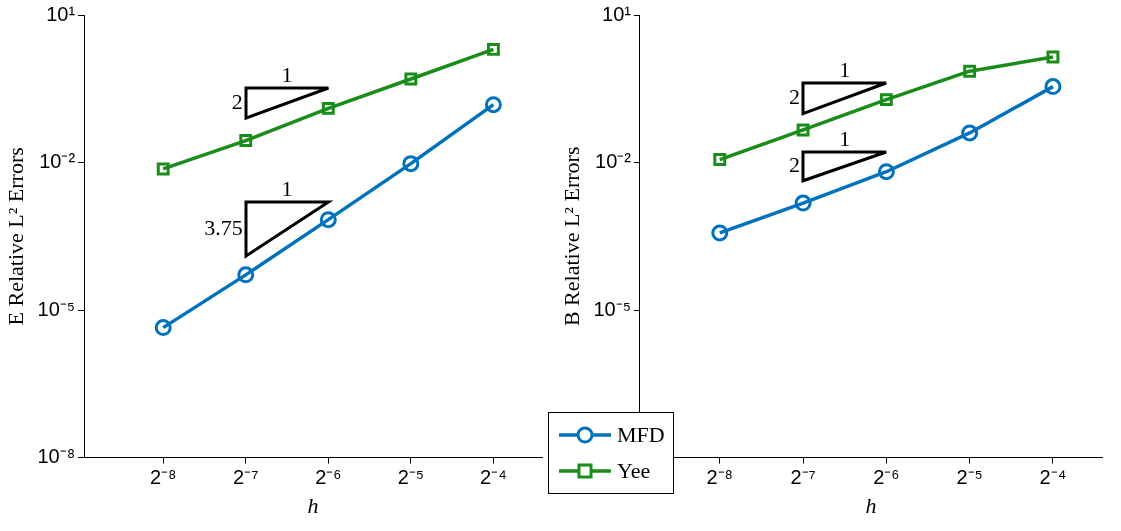 This screenshot has height=531, width=1121. Describe the element at coordinates (15, 236) in the screenshot. I see `y-axis-title: E Relative L² Errors` at that location.